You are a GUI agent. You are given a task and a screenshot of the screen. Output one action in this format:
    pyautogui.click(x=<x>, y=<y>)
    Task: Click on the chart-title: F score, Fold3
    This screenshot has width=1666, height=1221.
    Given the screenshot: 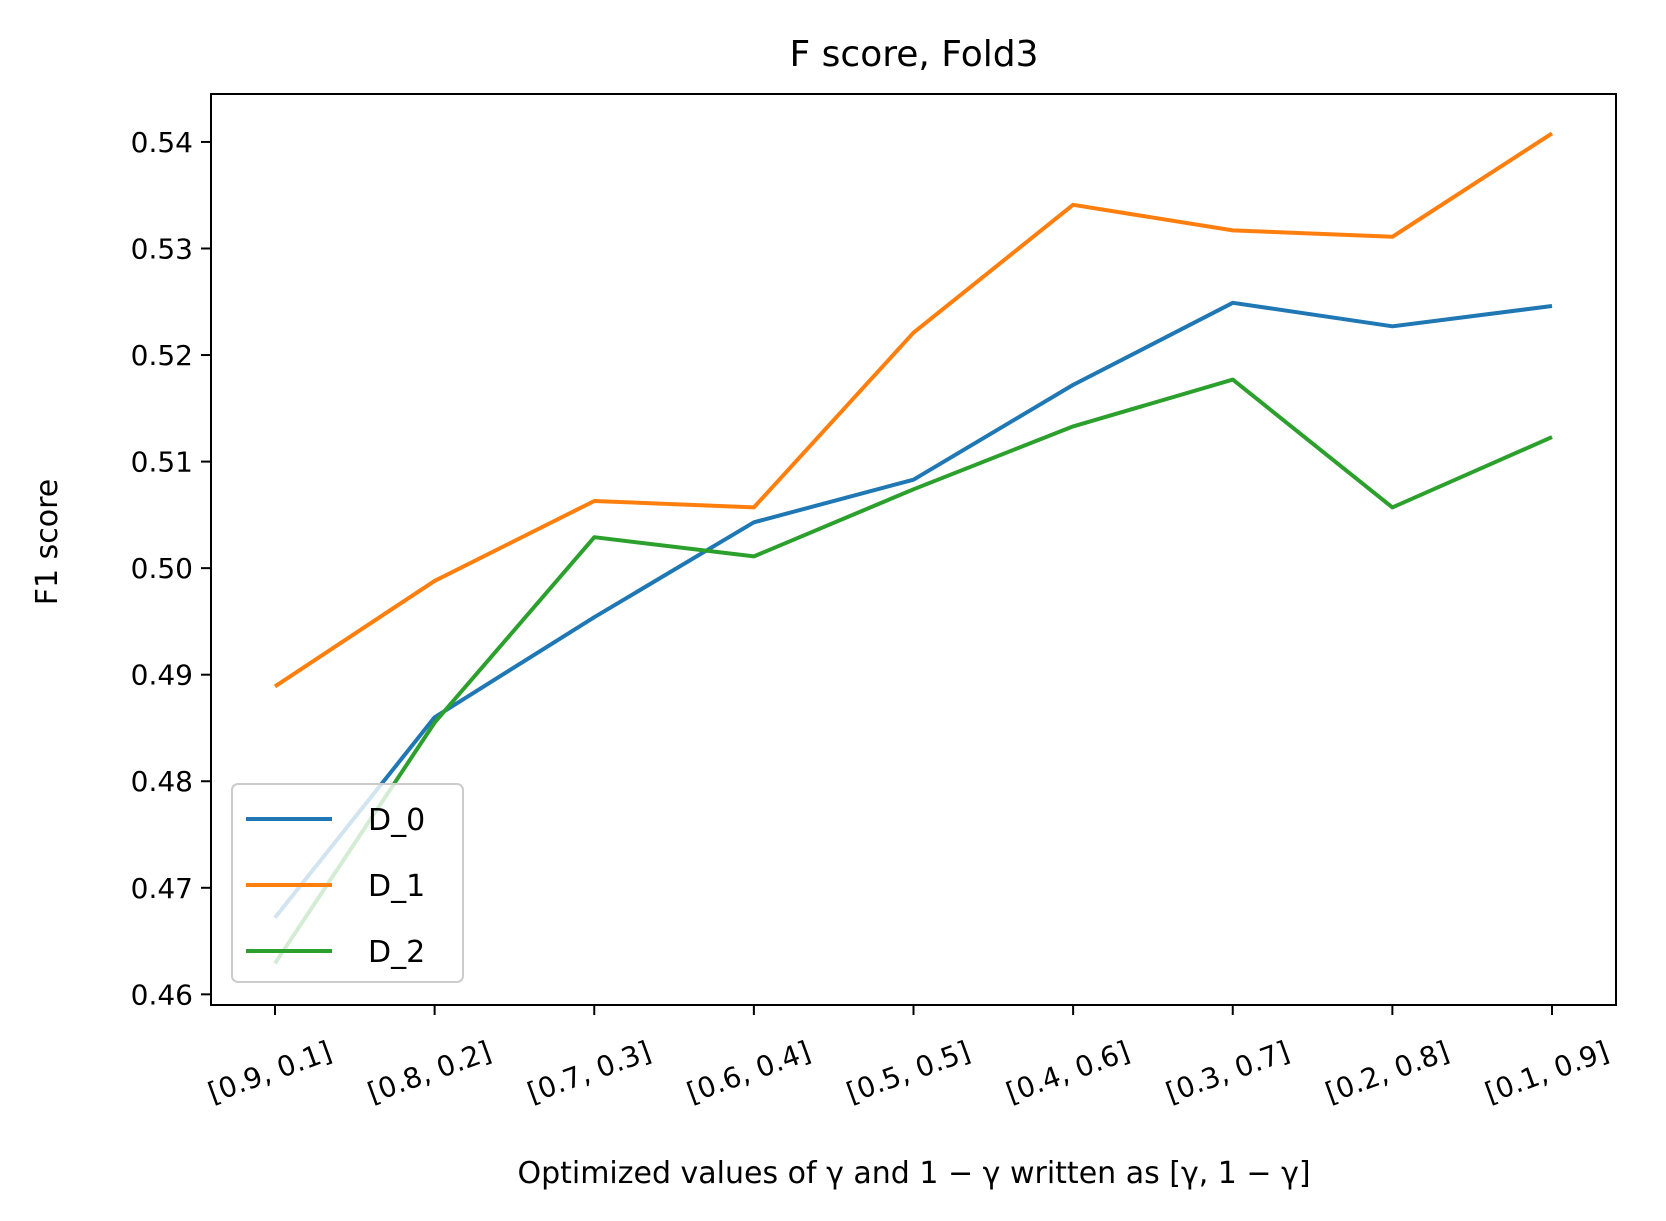 What is the action you would take?
    pyautogui.click(x=914, y=54)
    